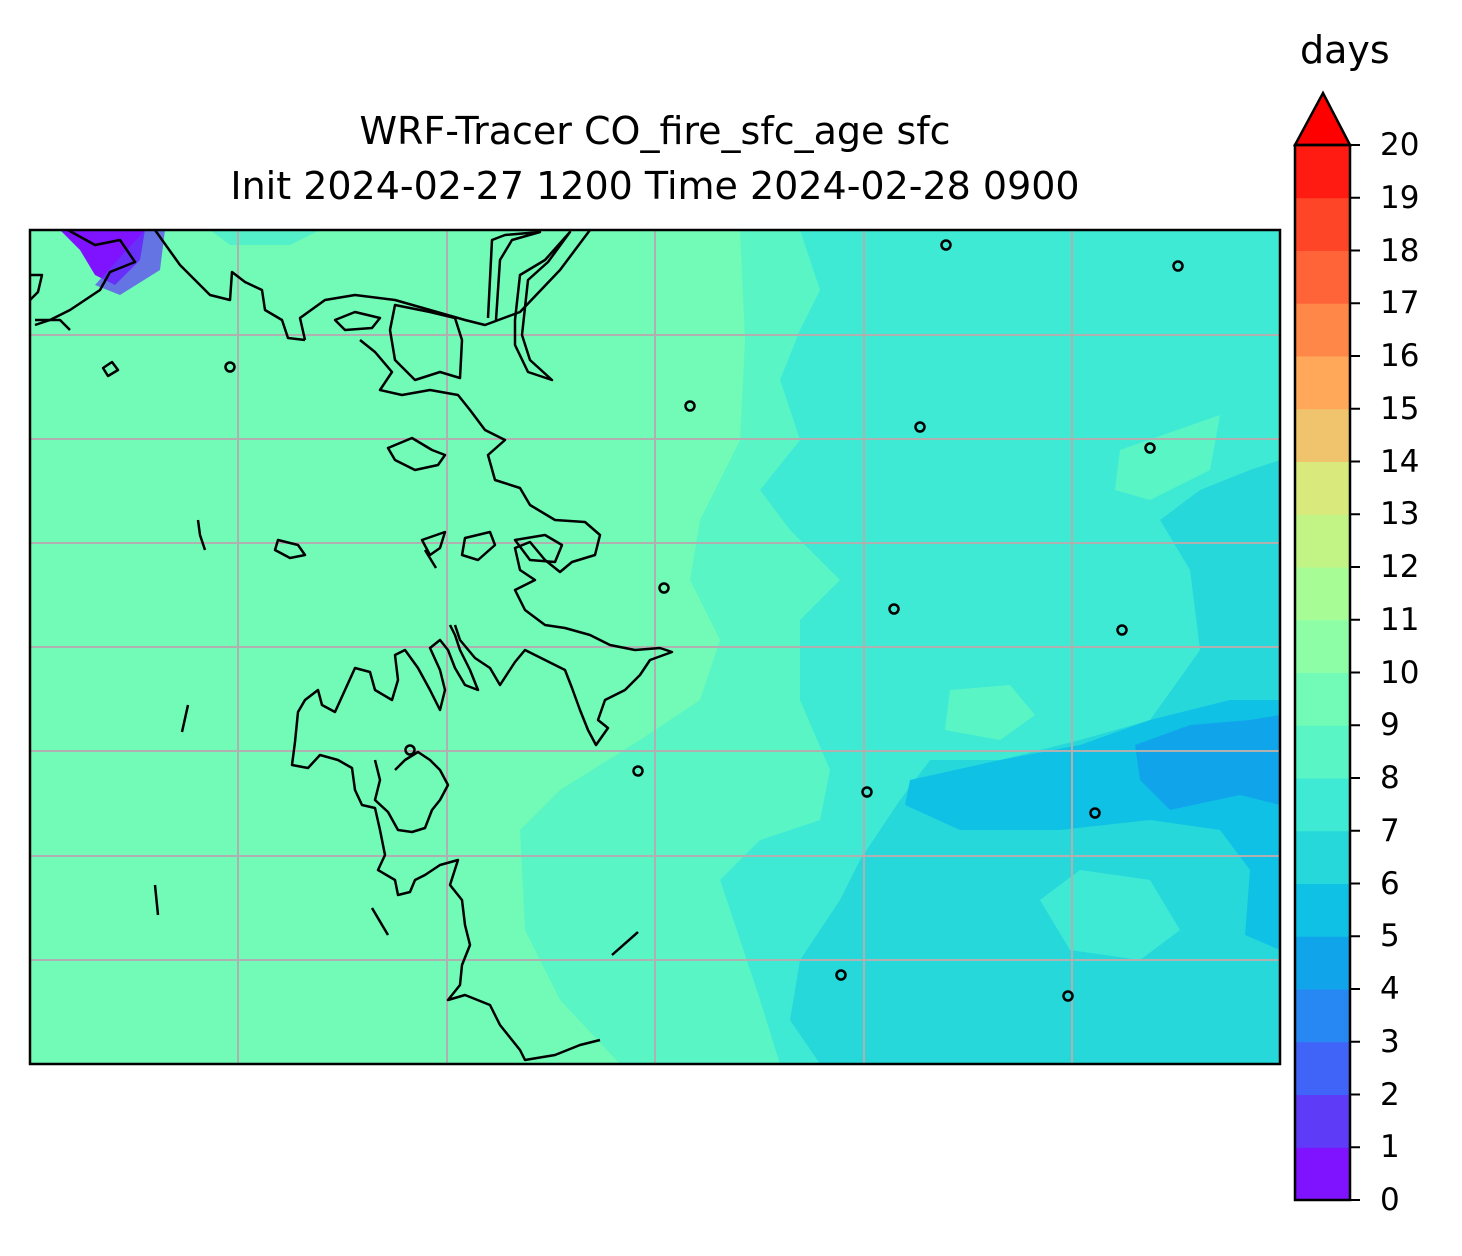 The height and width of the screenshot is (1256, 1462). What do you see at coordinates (1400, 672) in the screenshot?
I see `colorbar-tick-label: 10` at bounding box center [1400, 672].